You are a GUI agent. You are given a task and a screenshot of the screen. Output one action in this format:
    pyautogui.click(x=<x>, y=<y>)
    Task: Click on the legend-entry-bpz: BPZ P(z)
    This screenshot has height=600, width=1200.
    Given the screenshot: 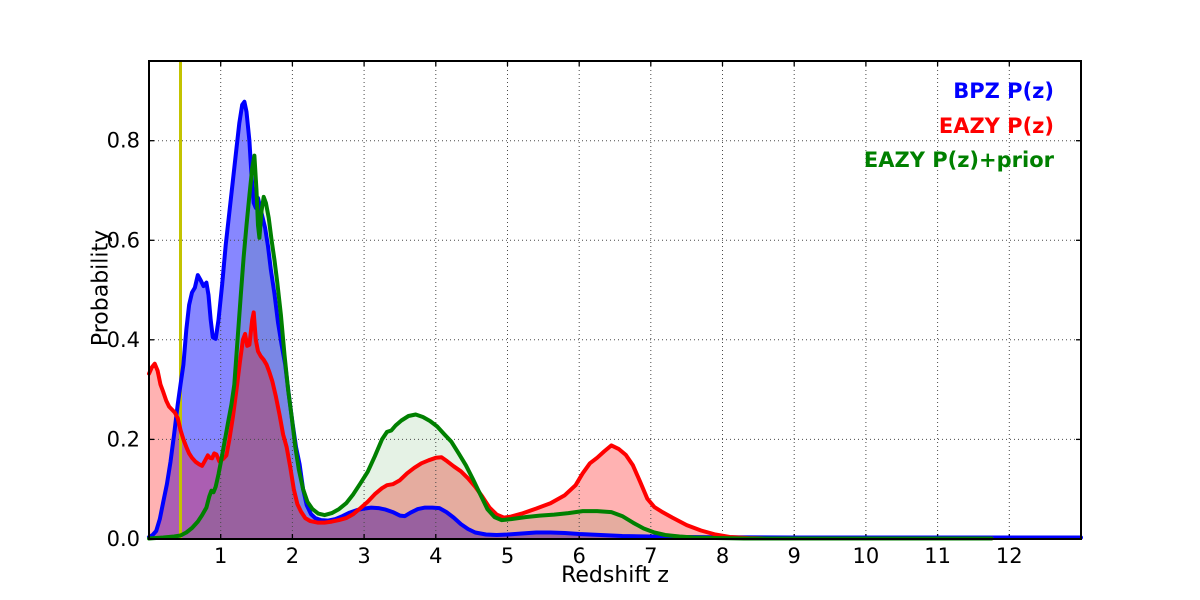 What is the action you would take?
    pyautogui.click(x=1003, y=91)
    